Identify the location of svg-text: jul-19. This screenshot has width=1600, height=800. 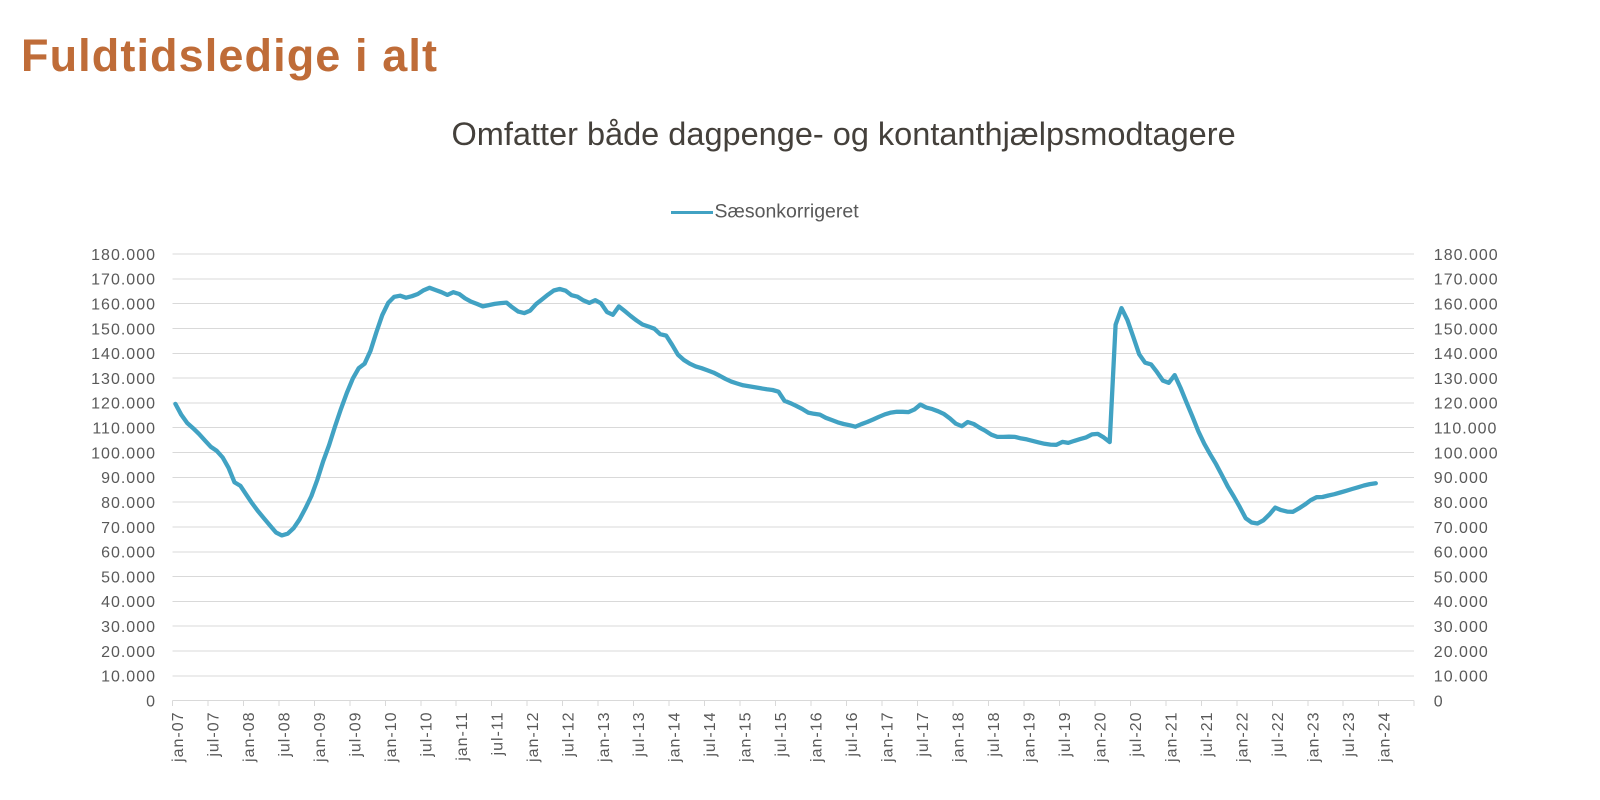
(1065, 735).